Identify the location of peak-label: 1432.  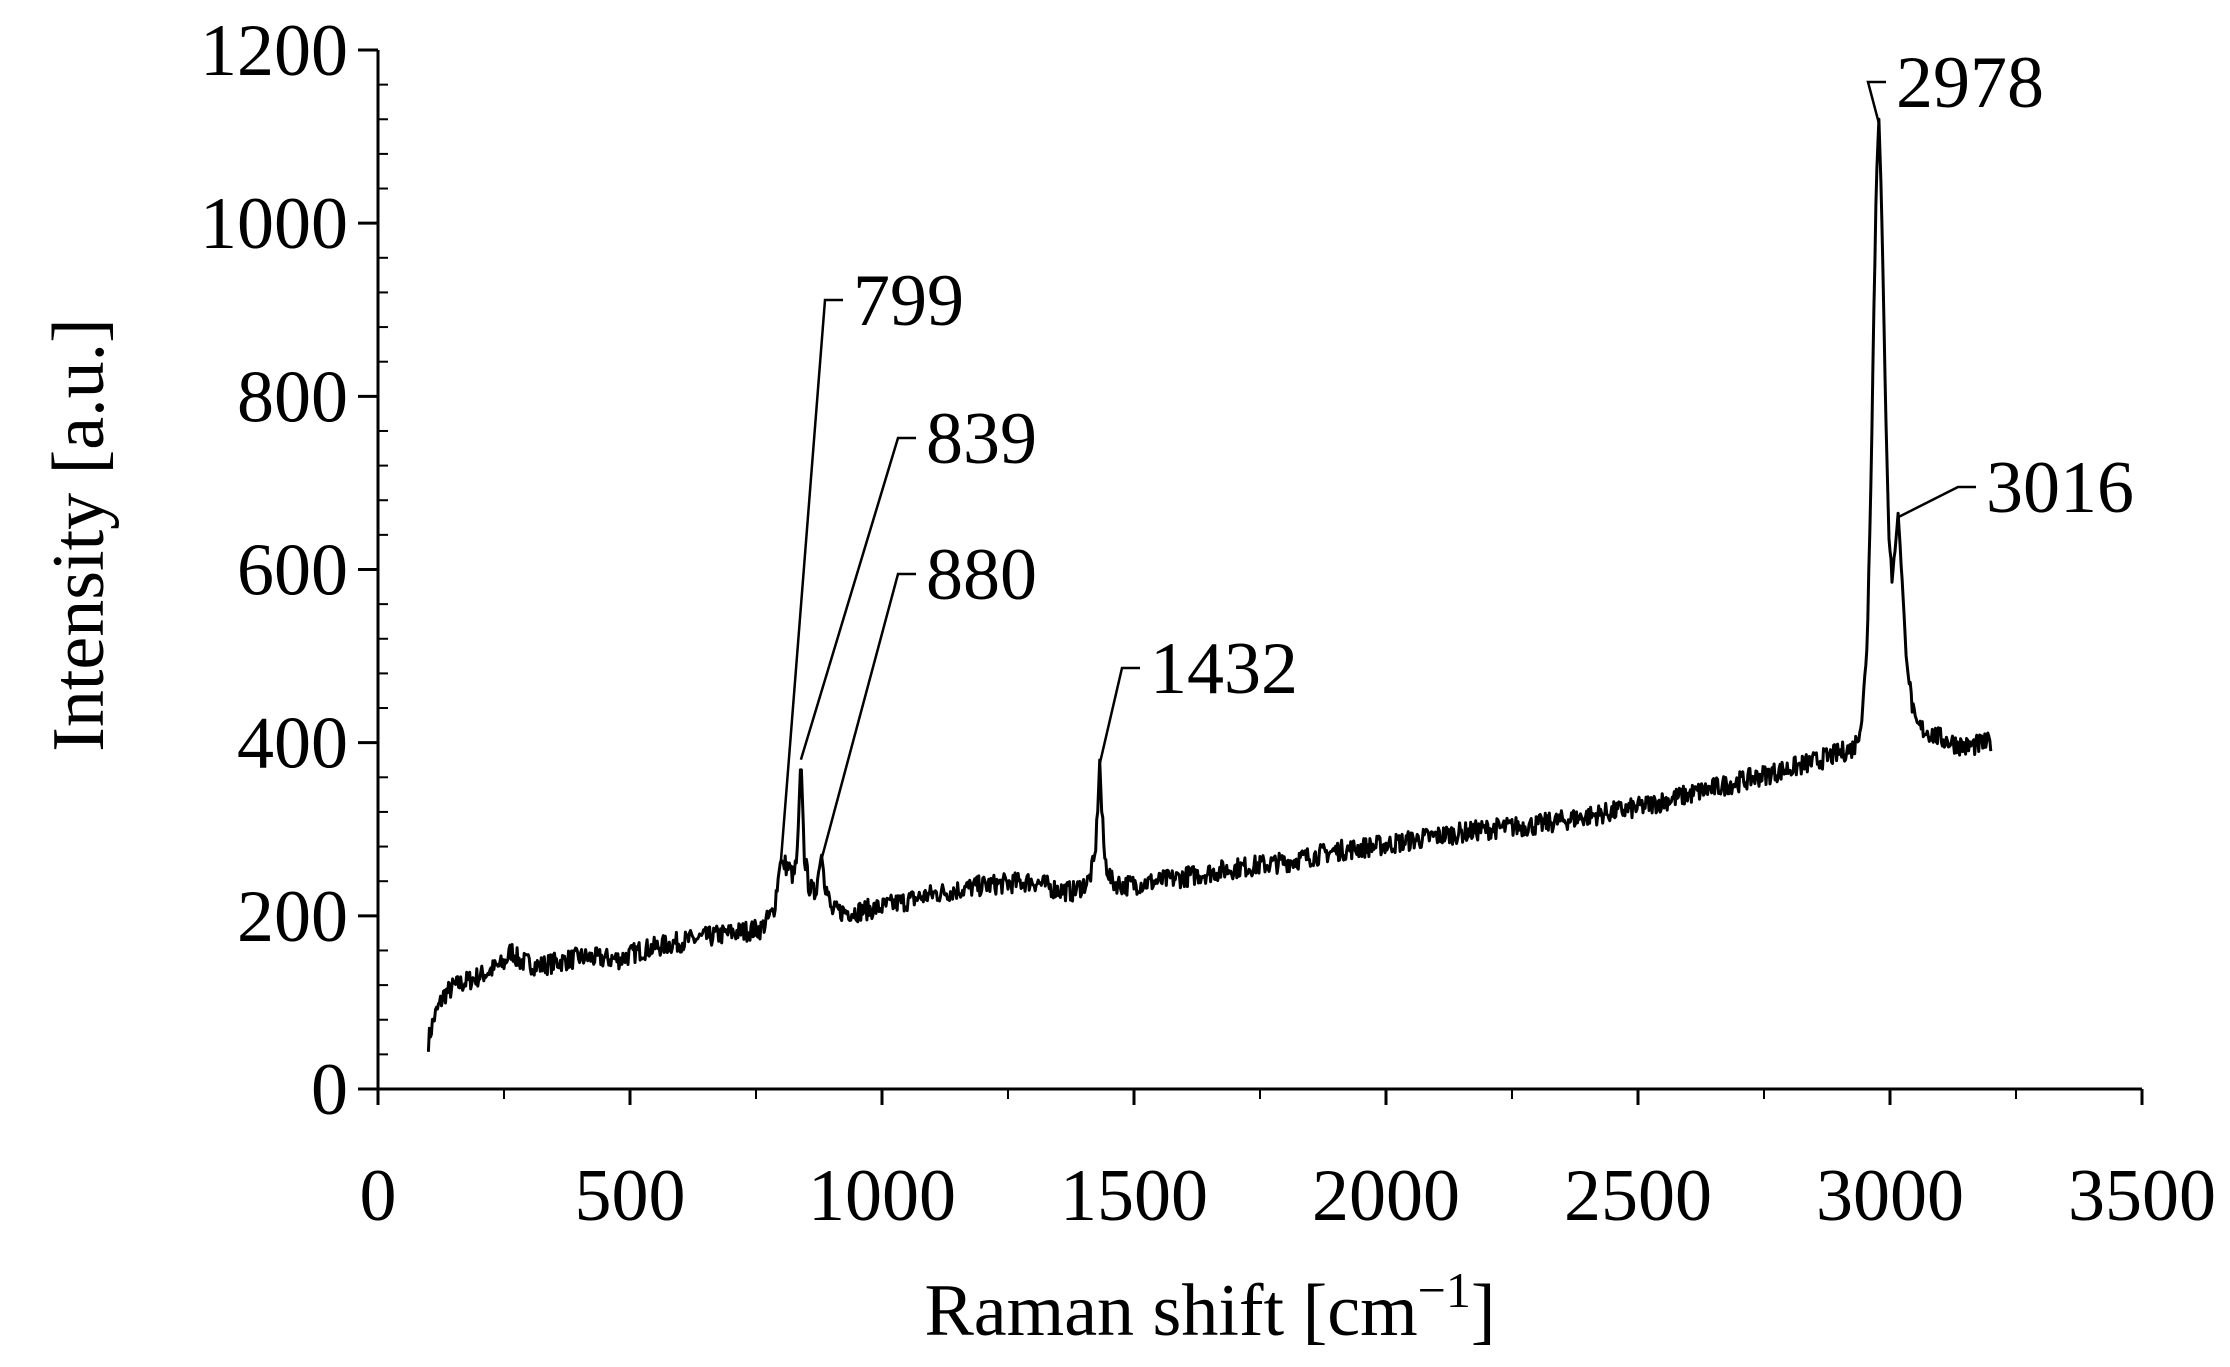
(1224, 669).